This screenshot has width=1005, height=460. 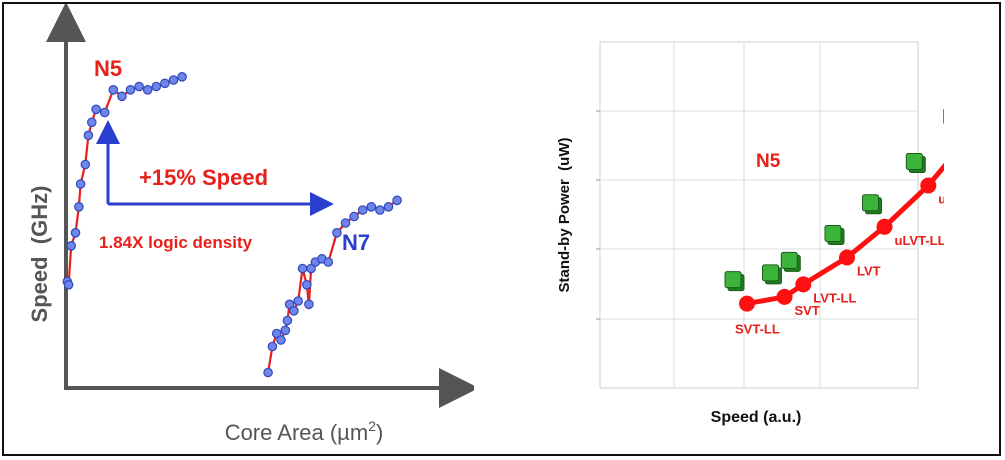 What do you see at coordinates (176, 242) in the screenshot?
I see `density-gain-label: 1.84X logic density` at bounding box center [176, 242].